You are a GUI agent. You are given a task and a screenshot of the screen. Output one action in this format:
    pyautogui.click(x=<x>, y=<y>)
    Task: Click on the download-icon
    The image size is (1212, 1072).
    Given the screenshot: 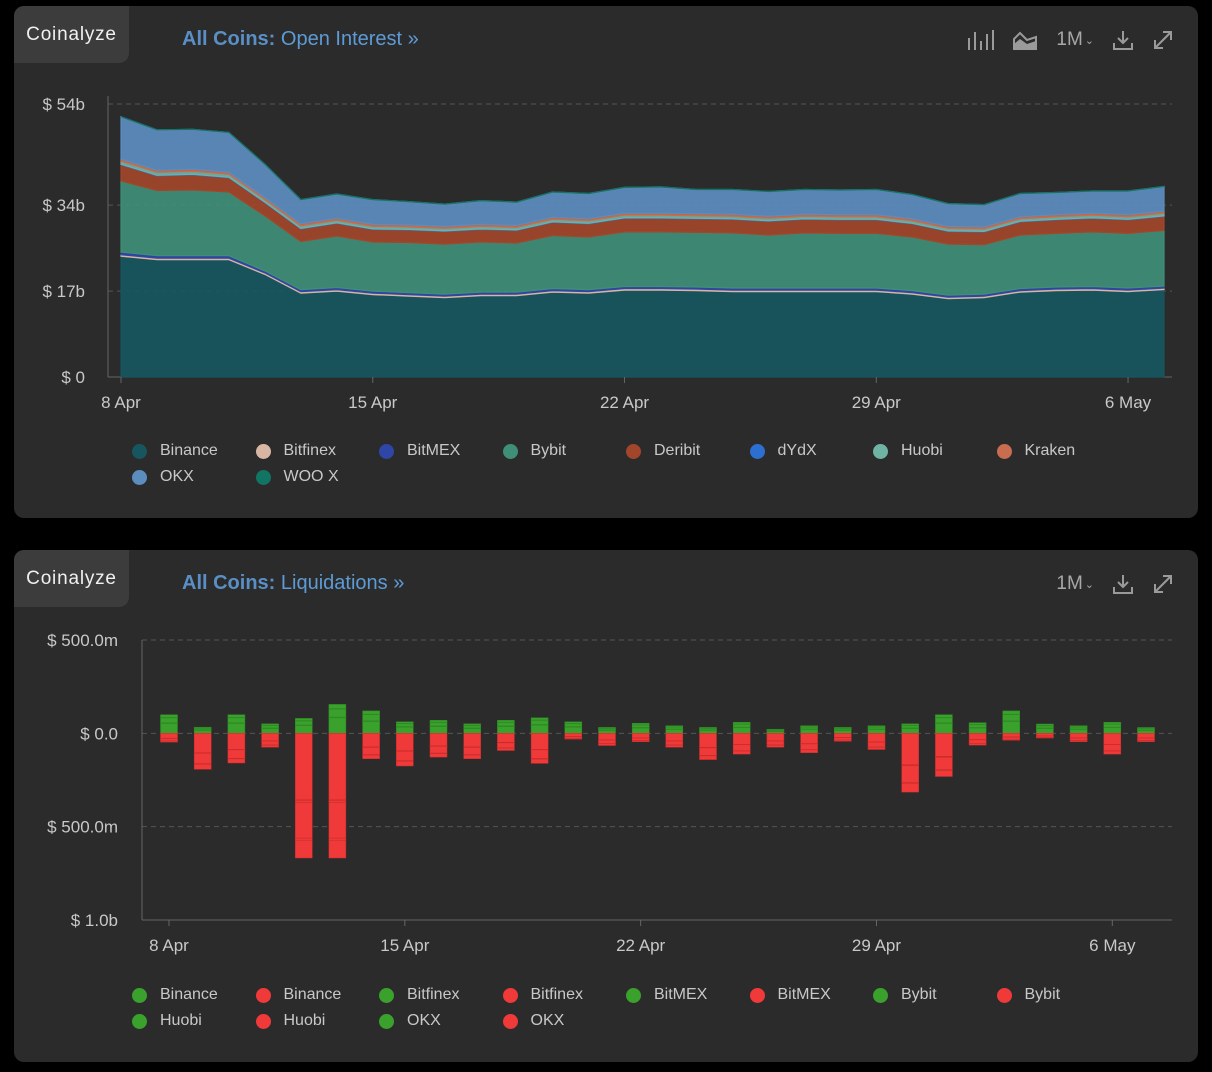 What is the action you would take?
    pyautogui.click(x=1123, y=40)
    